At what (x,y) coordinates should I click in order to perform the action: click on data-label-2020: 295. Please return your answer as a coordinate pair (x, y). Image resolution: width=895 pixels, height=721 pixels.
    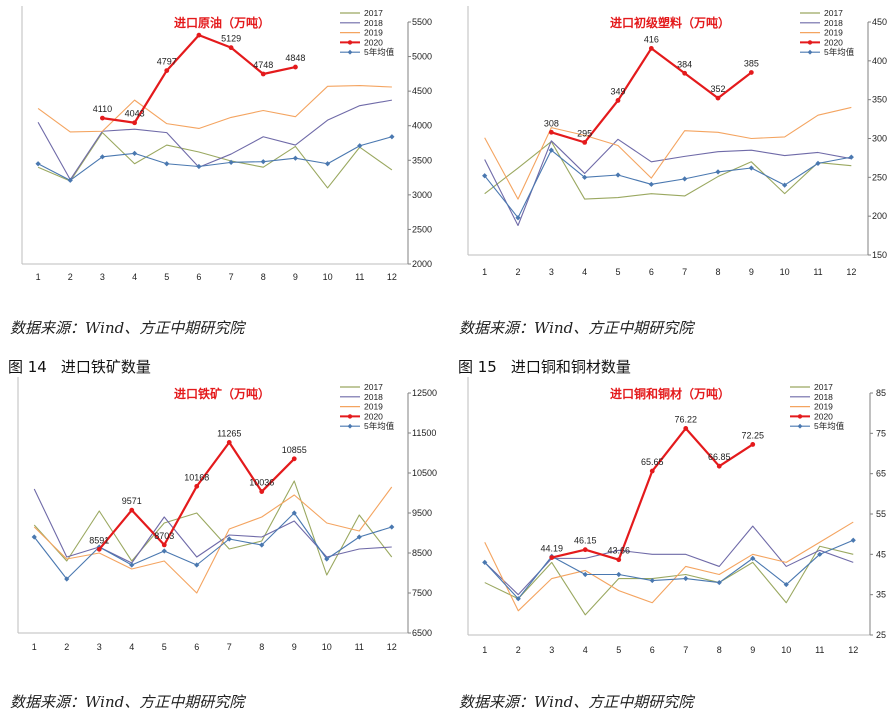
    Looking at the image, I should click on (584, 133).